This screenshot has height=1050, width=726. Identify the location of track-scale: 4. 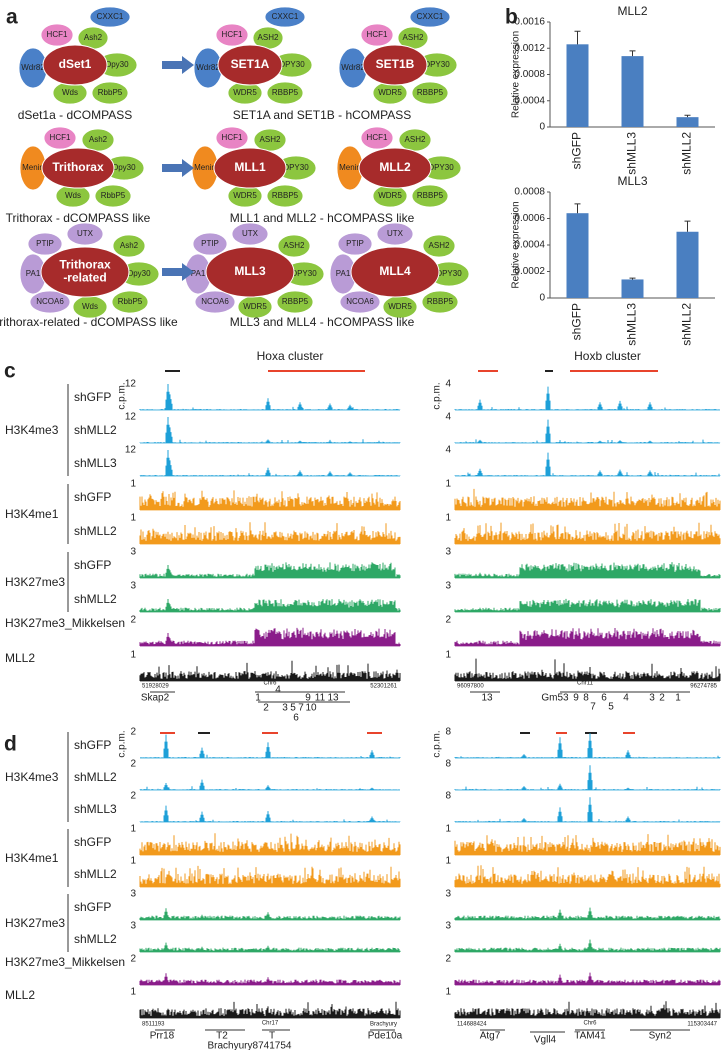
(448, 417).